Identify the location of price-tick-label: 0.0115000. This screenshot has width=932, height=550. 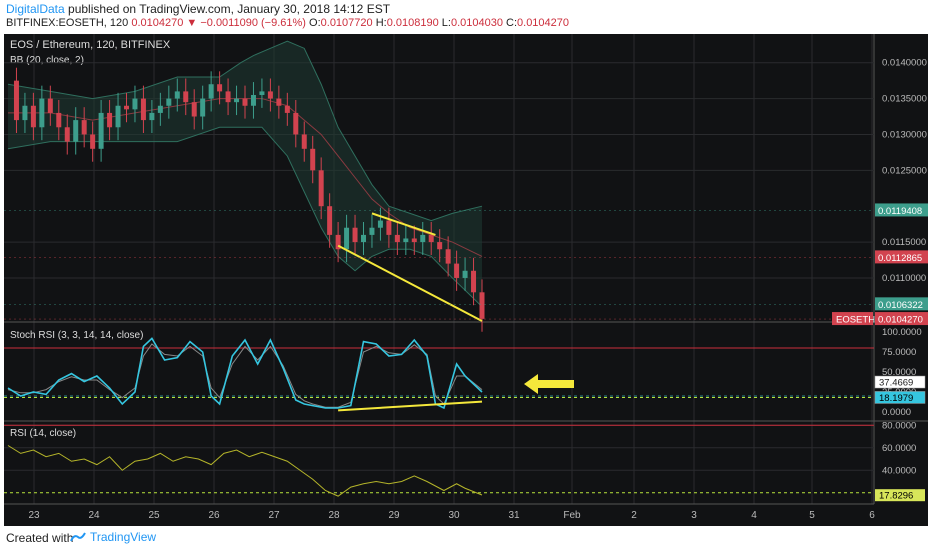
(904, 242).